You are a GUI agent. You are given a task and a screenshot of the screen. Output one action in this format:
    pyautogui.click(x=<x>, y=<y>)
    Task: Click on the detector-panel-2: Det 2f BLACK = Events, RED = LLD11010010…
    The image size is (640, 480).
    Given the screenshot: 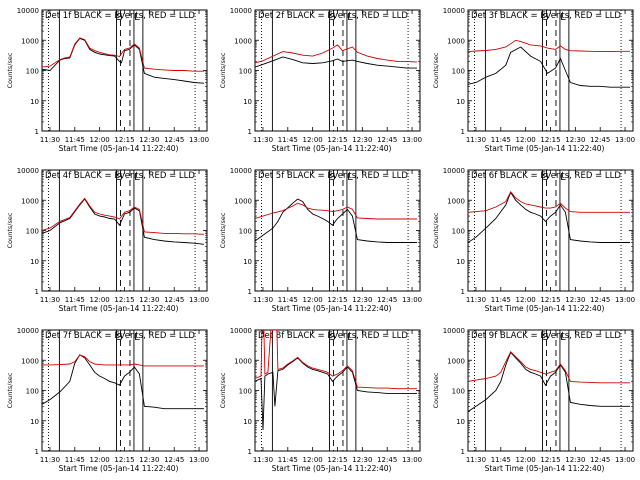 What is the action you would take?
    pyautogui.click(x=320, y=80)
    